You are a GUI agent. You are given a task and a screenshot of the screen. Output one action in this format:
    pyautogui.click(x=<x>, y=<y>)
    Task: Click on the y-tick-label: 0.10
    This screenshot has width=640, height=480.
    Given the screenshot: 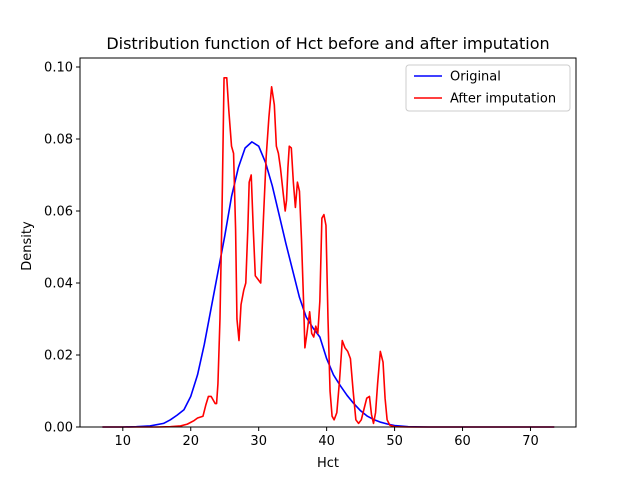 What is the action you would take?
    pyautogui.click(x=58, y=68)
    